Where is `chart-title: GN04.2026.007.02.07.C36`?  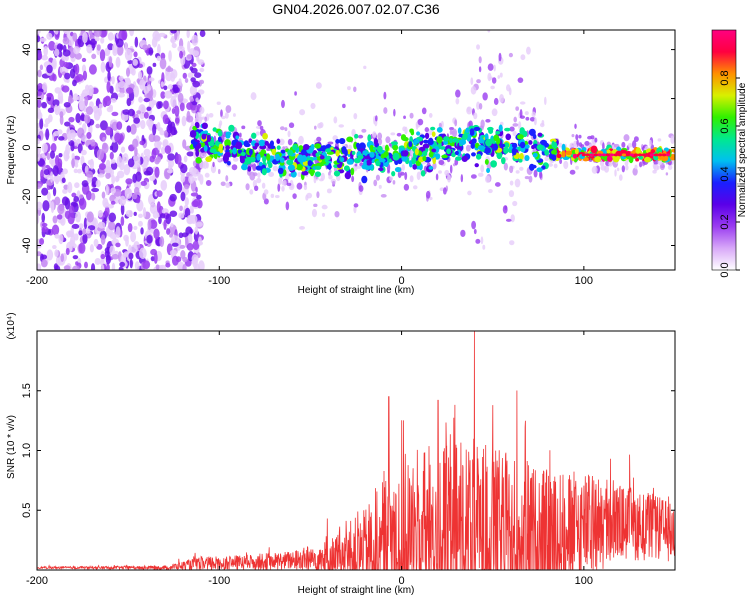
chart-title: GN04.2026.007.02.07.C36 is located at coordinates (356, 9).